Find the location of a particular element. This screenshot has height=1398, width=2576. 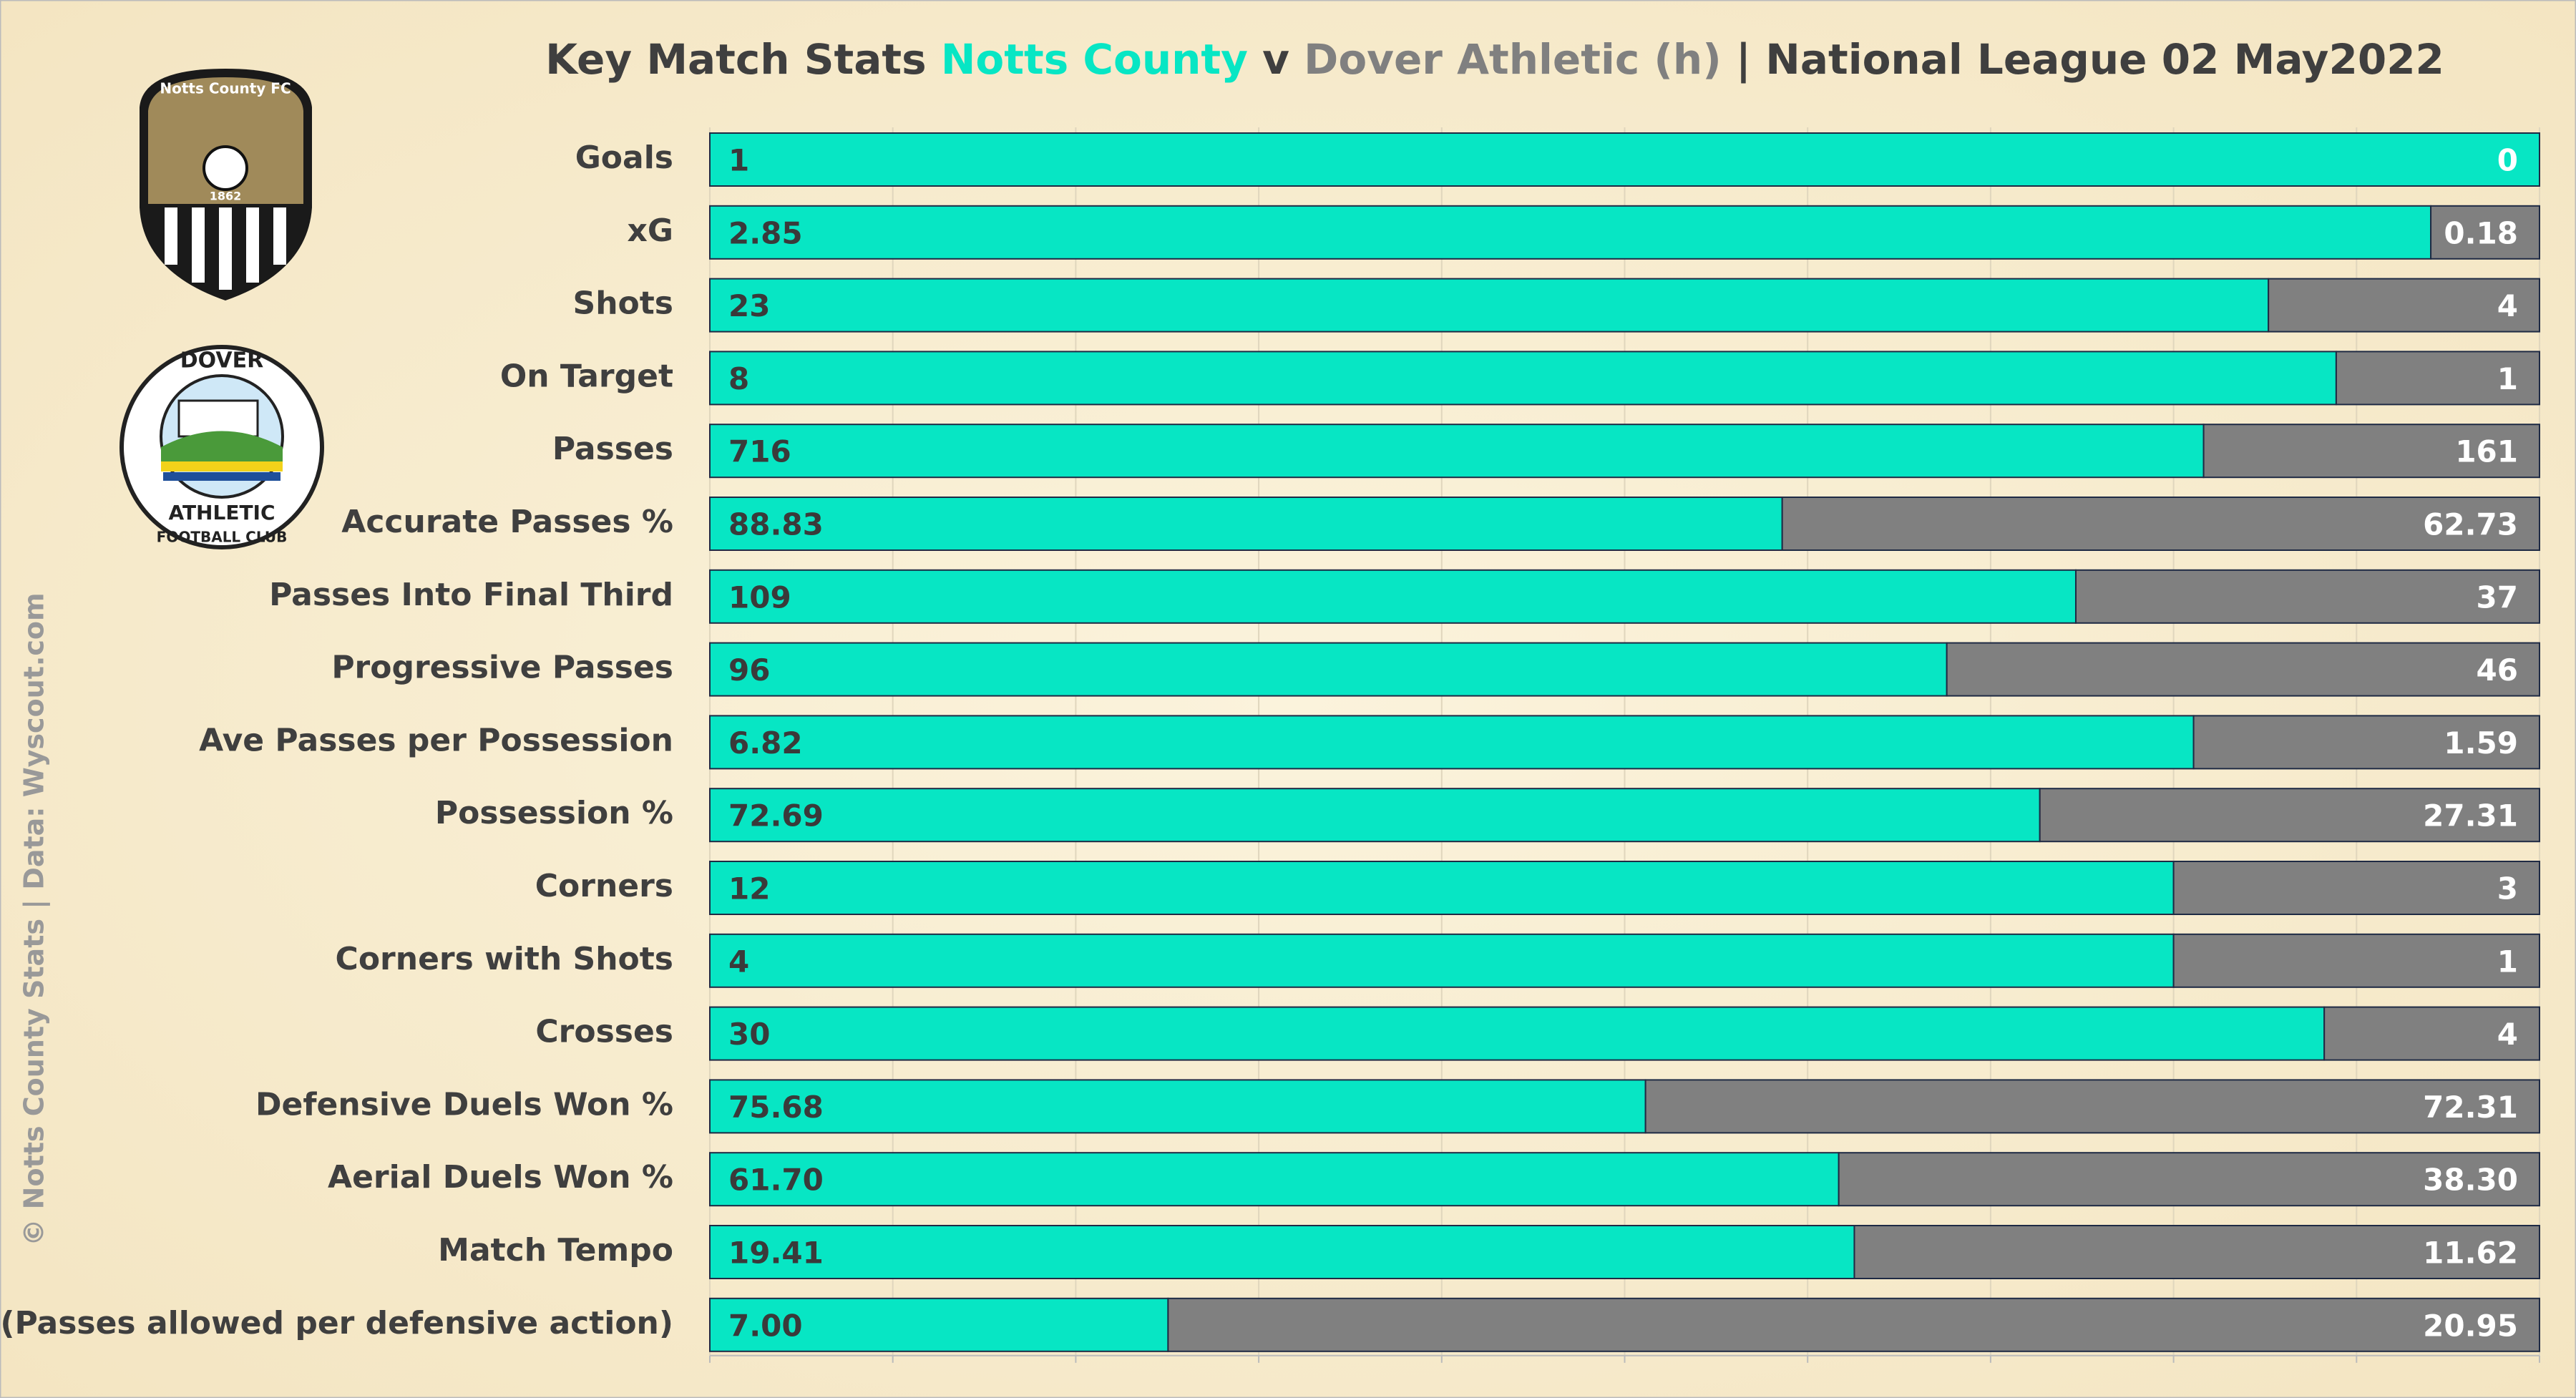

logo-text: Notts County FC is located at coordinates (226, 88).